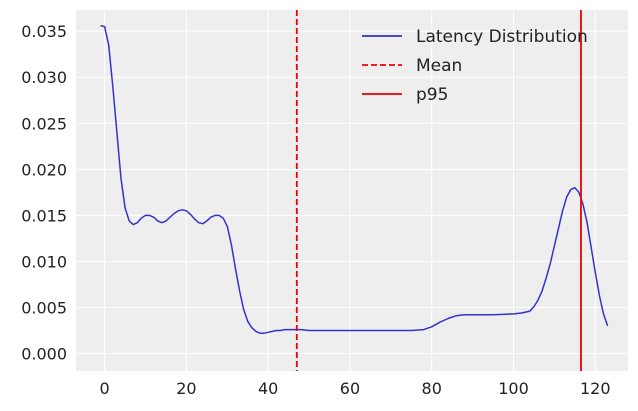  What do you see at coordinates (502, 37) in the screenshot?
I see `legend-label: Latency Distribution` at bounding box center [502, 37].